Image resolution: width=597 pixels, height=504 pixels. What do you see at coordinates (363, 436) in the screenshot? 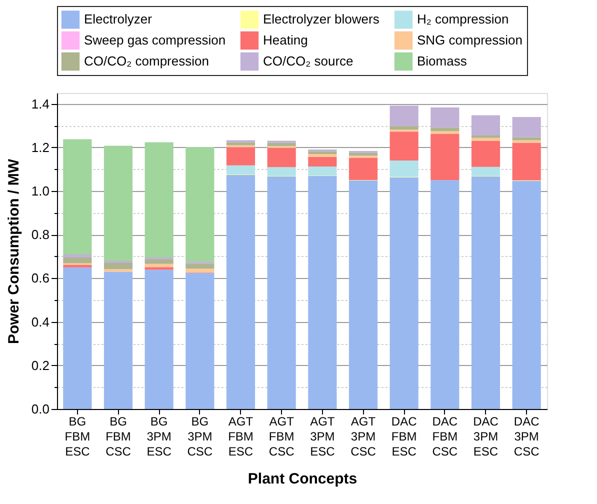
I see `x-tick-label: AGT 3PM CSC` at bounding box center [363, 436].